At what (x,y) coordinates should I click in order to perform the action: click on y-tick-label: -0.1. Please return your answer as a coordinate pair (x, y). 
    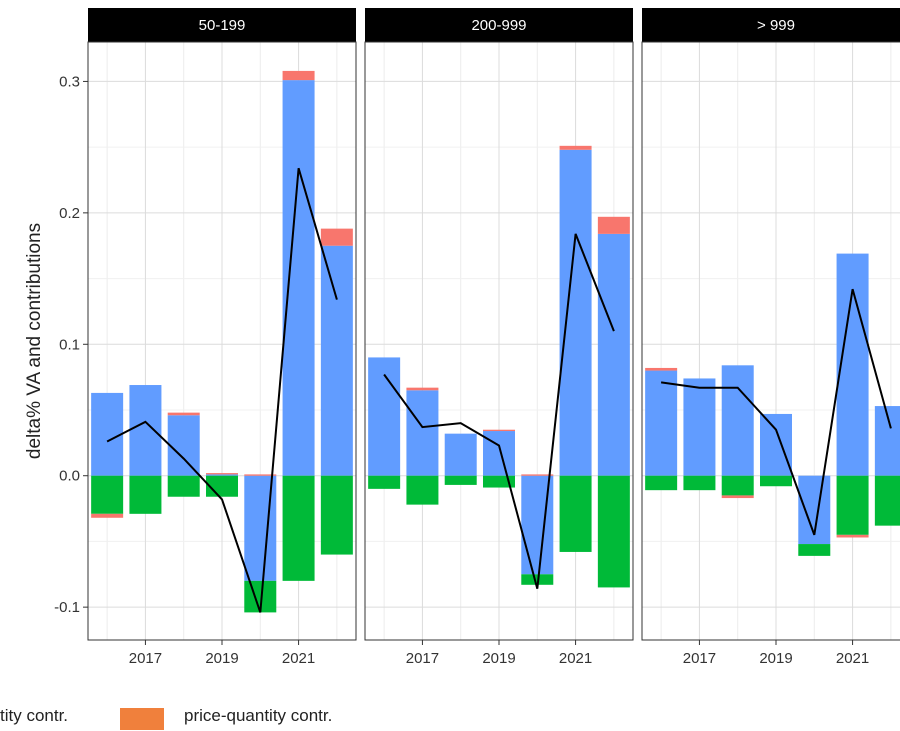
    Looking at the image, I should click on (67, 607).